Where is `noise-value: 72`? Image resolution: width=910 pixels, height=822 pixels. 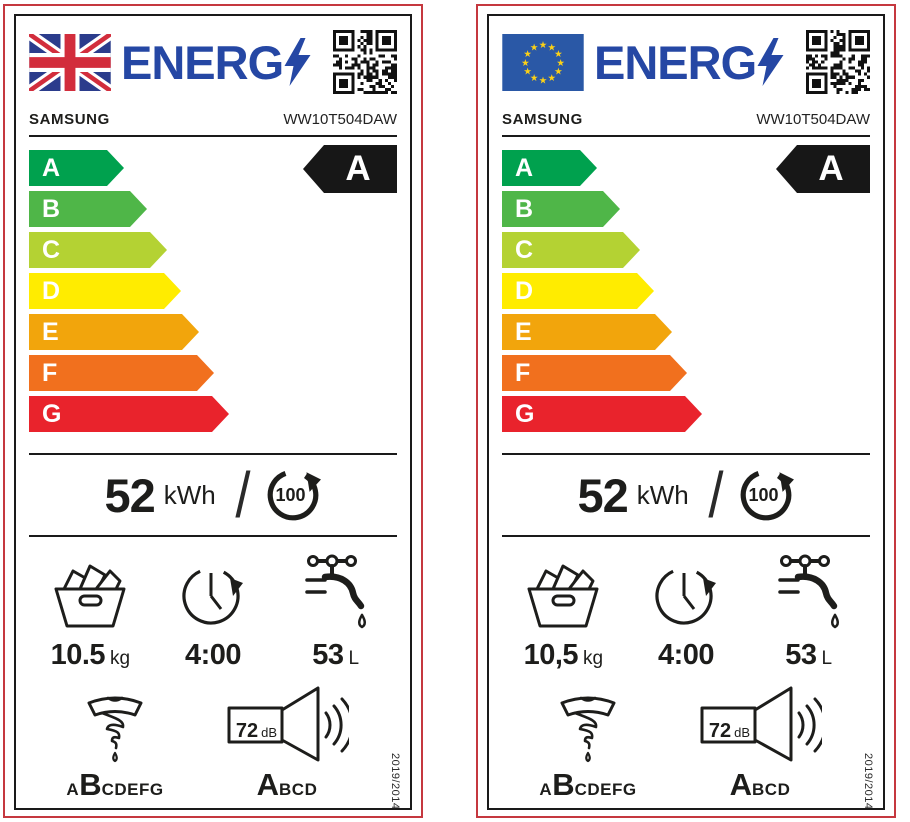
noise-value: 72 is located at coordinates (247, 731).